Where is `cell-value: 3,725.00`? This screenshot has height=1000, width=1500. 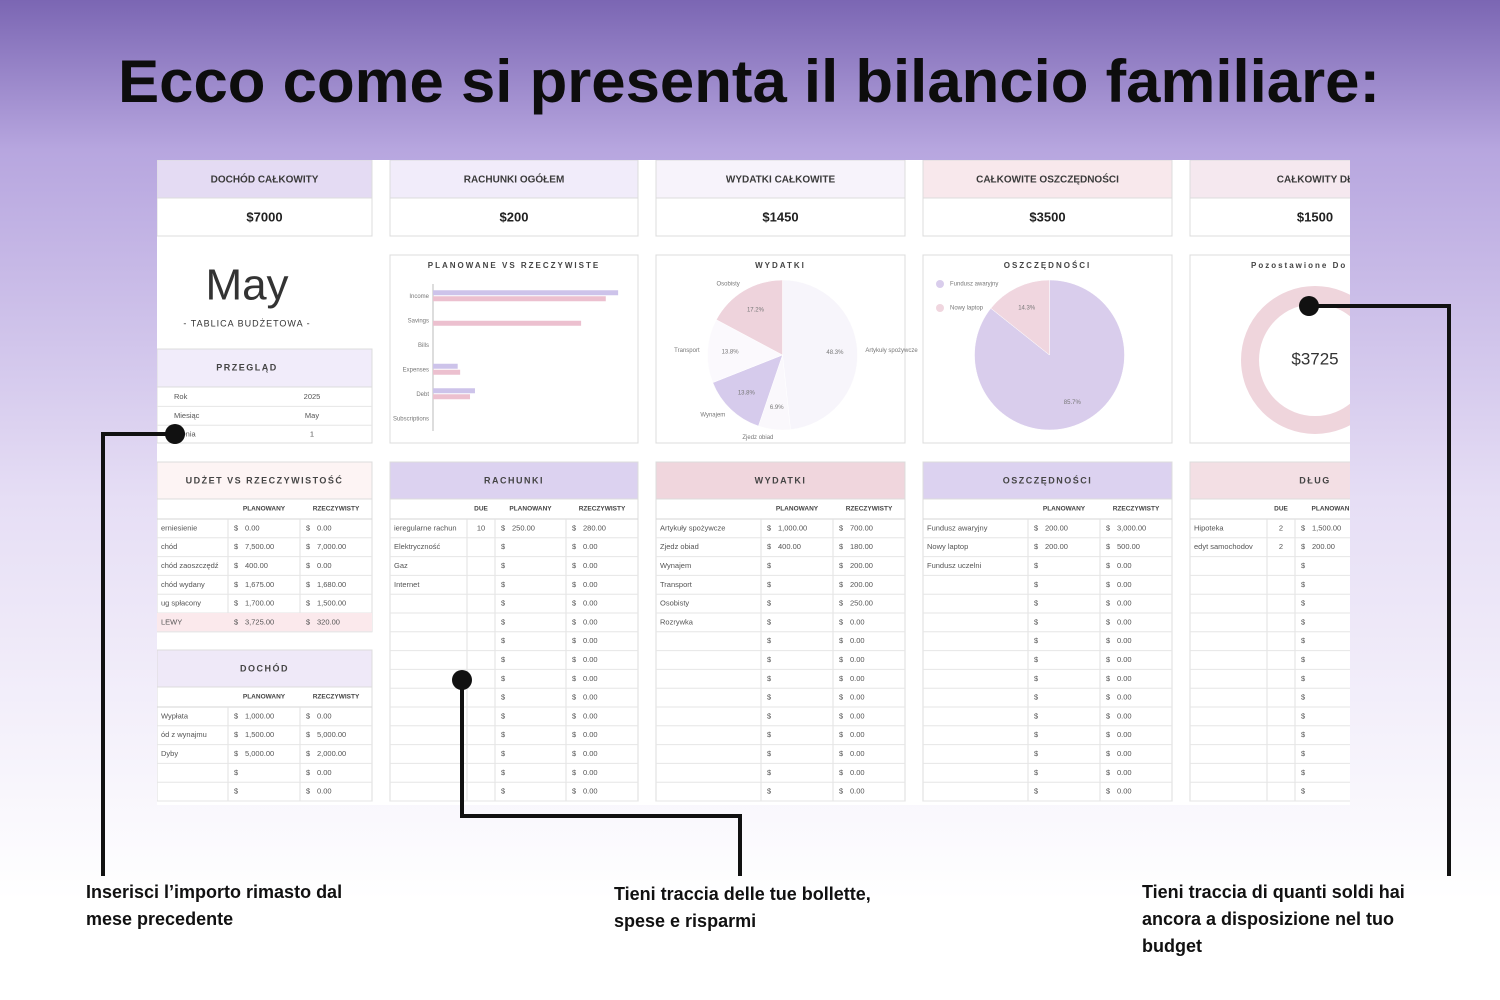
cell-value: 3,725.00 is located at coordinates (259, 621).